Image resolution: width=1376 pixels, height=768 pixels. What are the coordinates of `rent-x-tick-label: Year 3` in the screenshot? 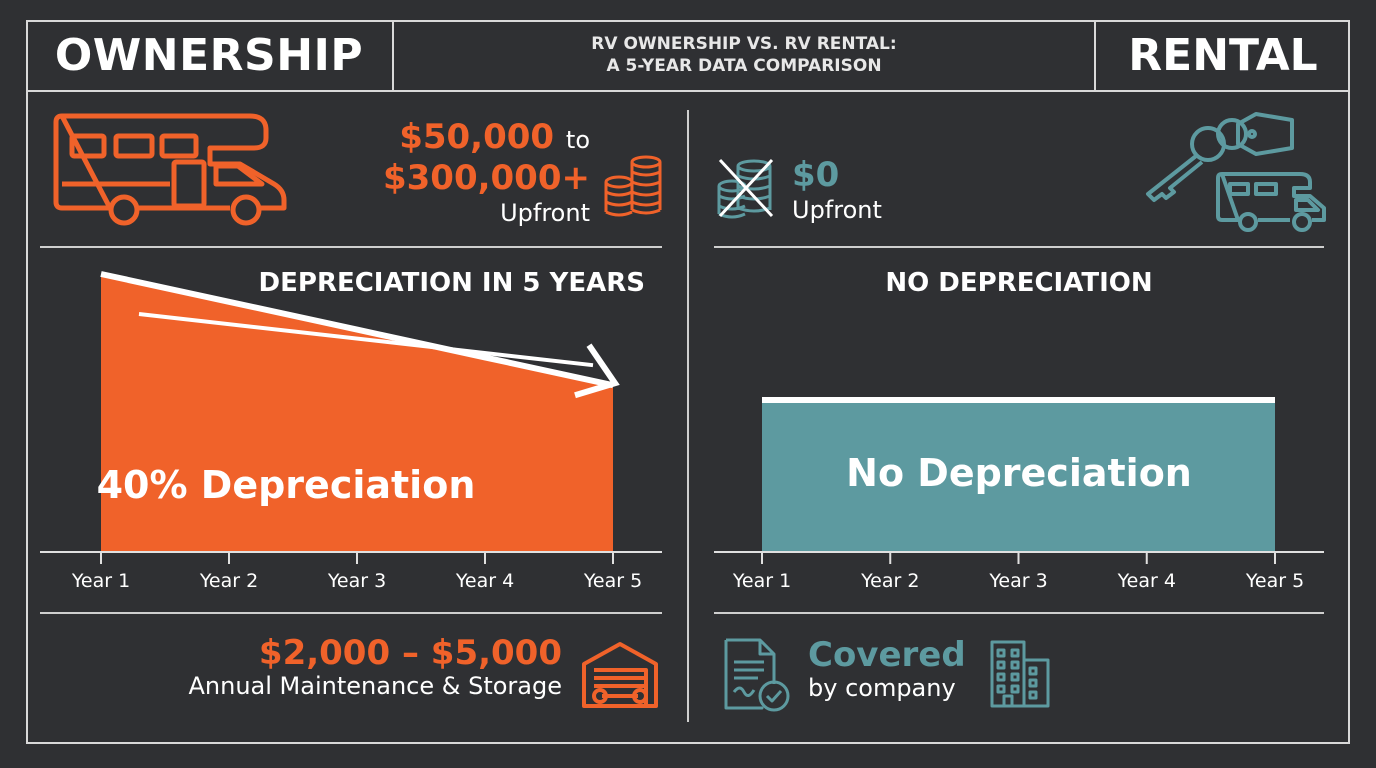 It's located at (1017, 581).